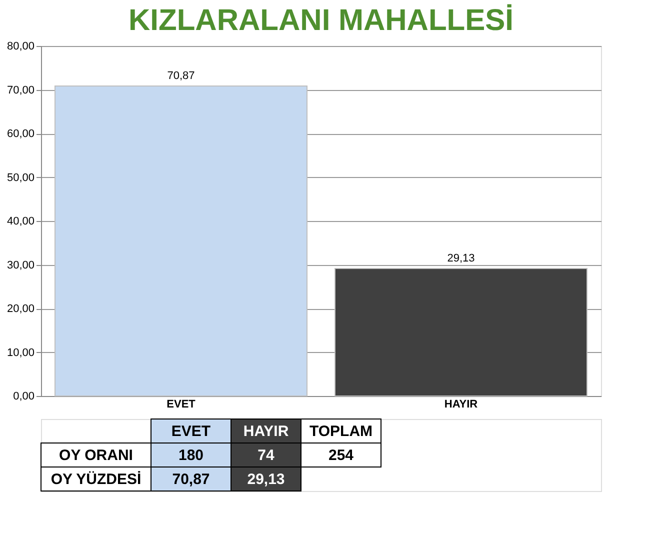 This screenshot has width=670, height=540. What do you see at coordinates (266, 479) in the screenshot?
I see `text: 29,13` at bounding box center [266, 479].